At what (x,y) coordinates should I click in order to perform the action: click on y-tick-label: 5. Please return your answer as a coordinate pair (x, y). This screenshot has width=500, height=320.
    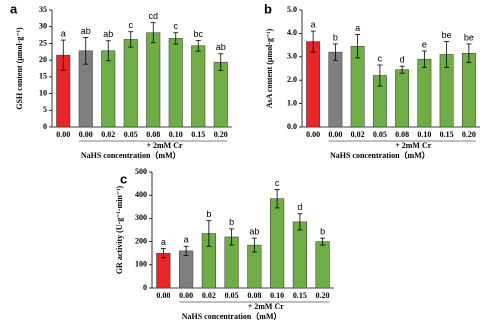
    Looking at the image, I should click on (45, 109).